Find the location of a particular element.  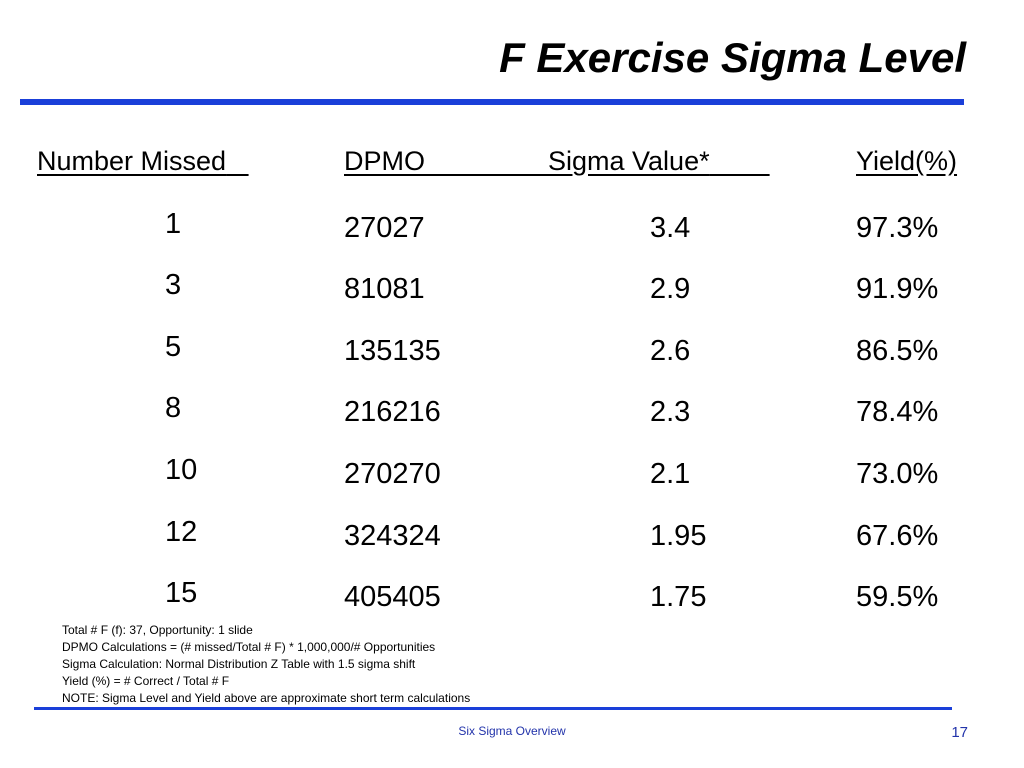

cell-missed: 12 is located at coordinates (181, 532).